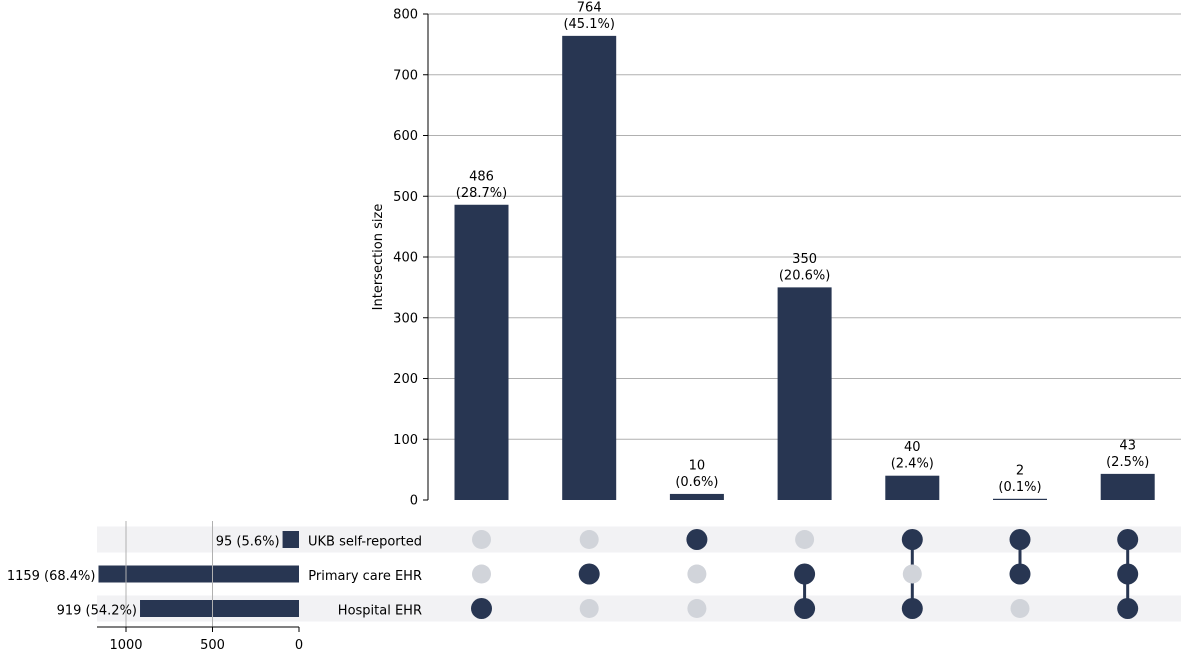  I want to click on bar-percent-label: (2.5%), so click(1127, 462).